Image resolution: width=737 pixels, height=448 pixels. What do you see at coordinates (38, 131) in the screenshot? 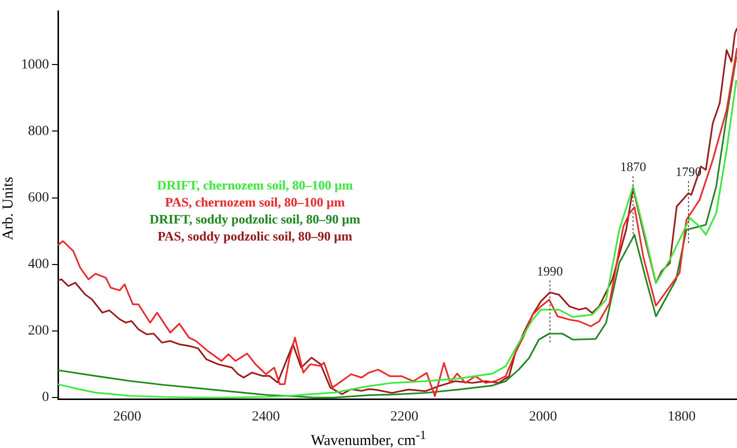
I see `y-tick-label: 800` at bounding box center [38, 131].